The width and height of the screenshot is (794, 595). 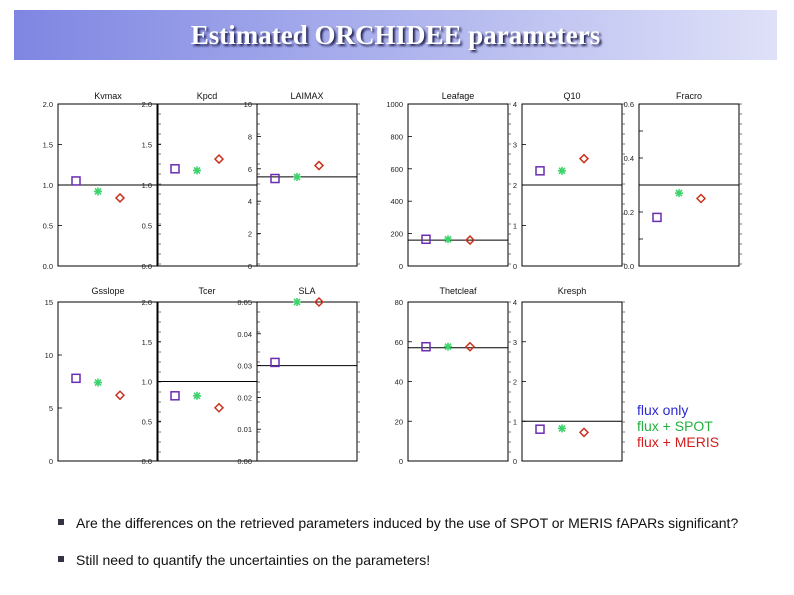 What do you see at coordinates (244, 397) in the screenshot?
I see `y-tick-label: 0.02` at bounding box center [244, 397].